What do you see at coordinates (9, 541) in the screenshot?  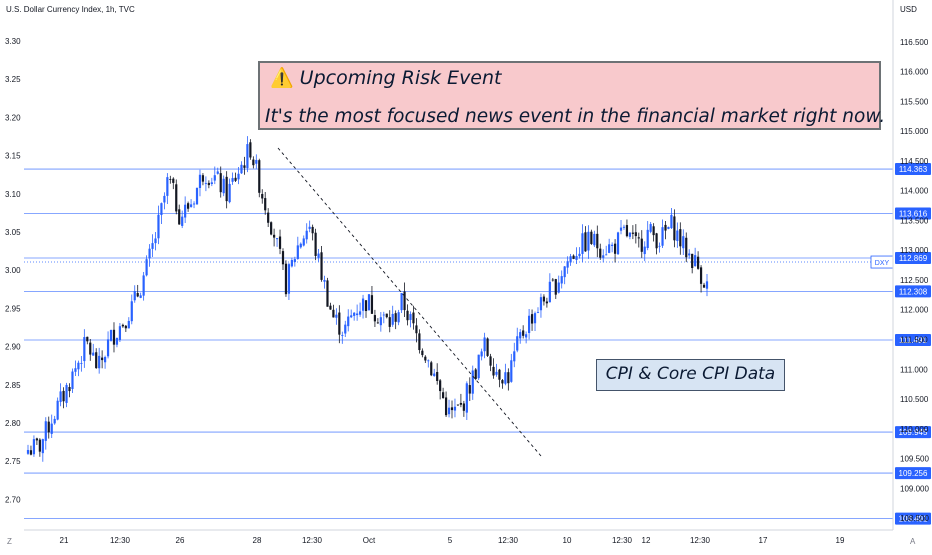 I see `zoom-button: Z` at bounding box center [9, 541].